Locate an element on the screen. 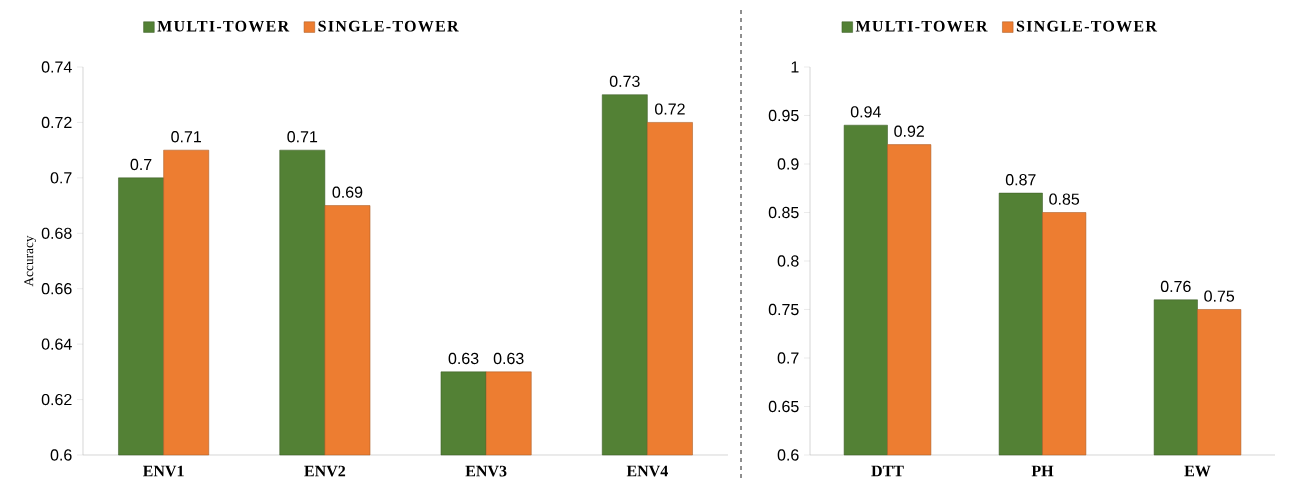 Image resolution: width=1293 pixels, height=486 pixels. y-tick-label: 1 is located at coordinates (795, 67).